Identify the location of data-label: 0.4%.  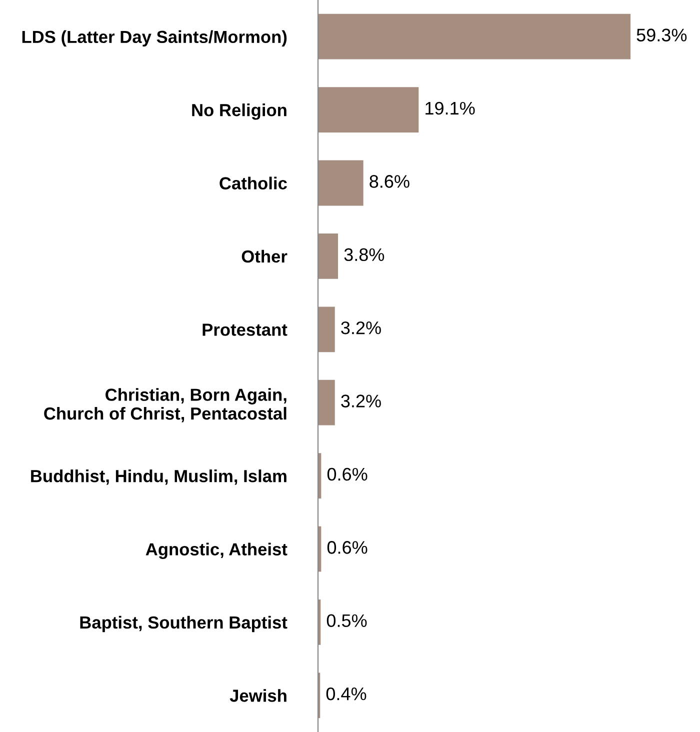
(346, 693).